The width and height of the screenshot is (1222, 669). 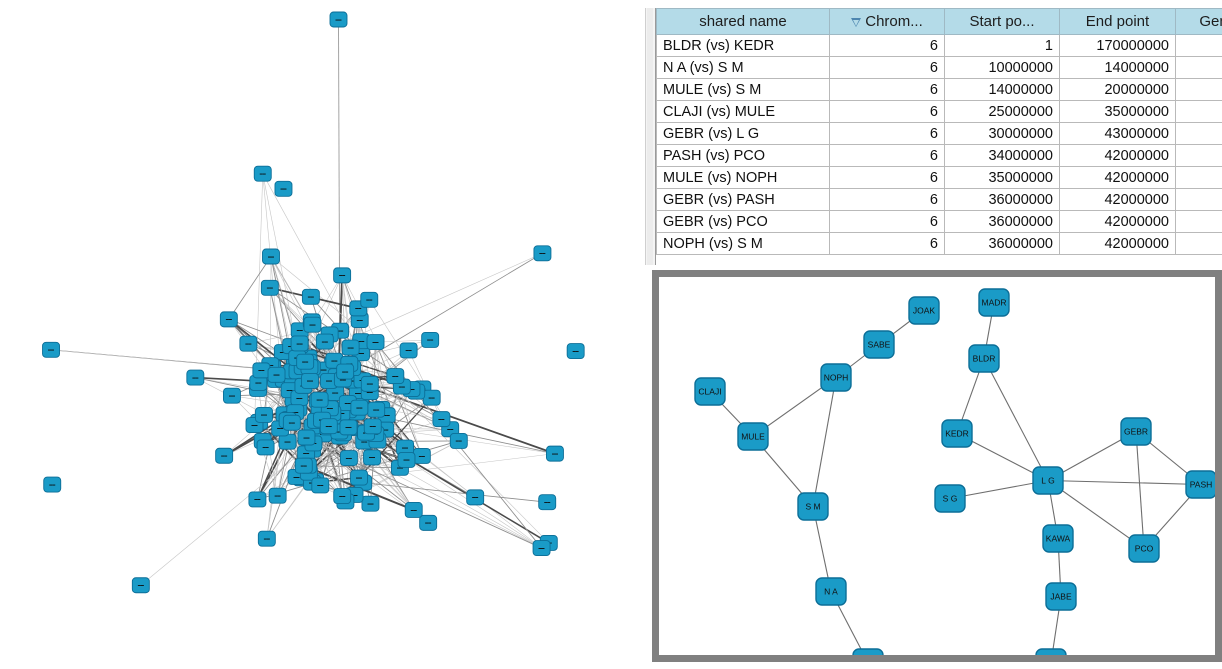 I want to click on subnetwork-node: NOPH, so click(x=836, y=377).